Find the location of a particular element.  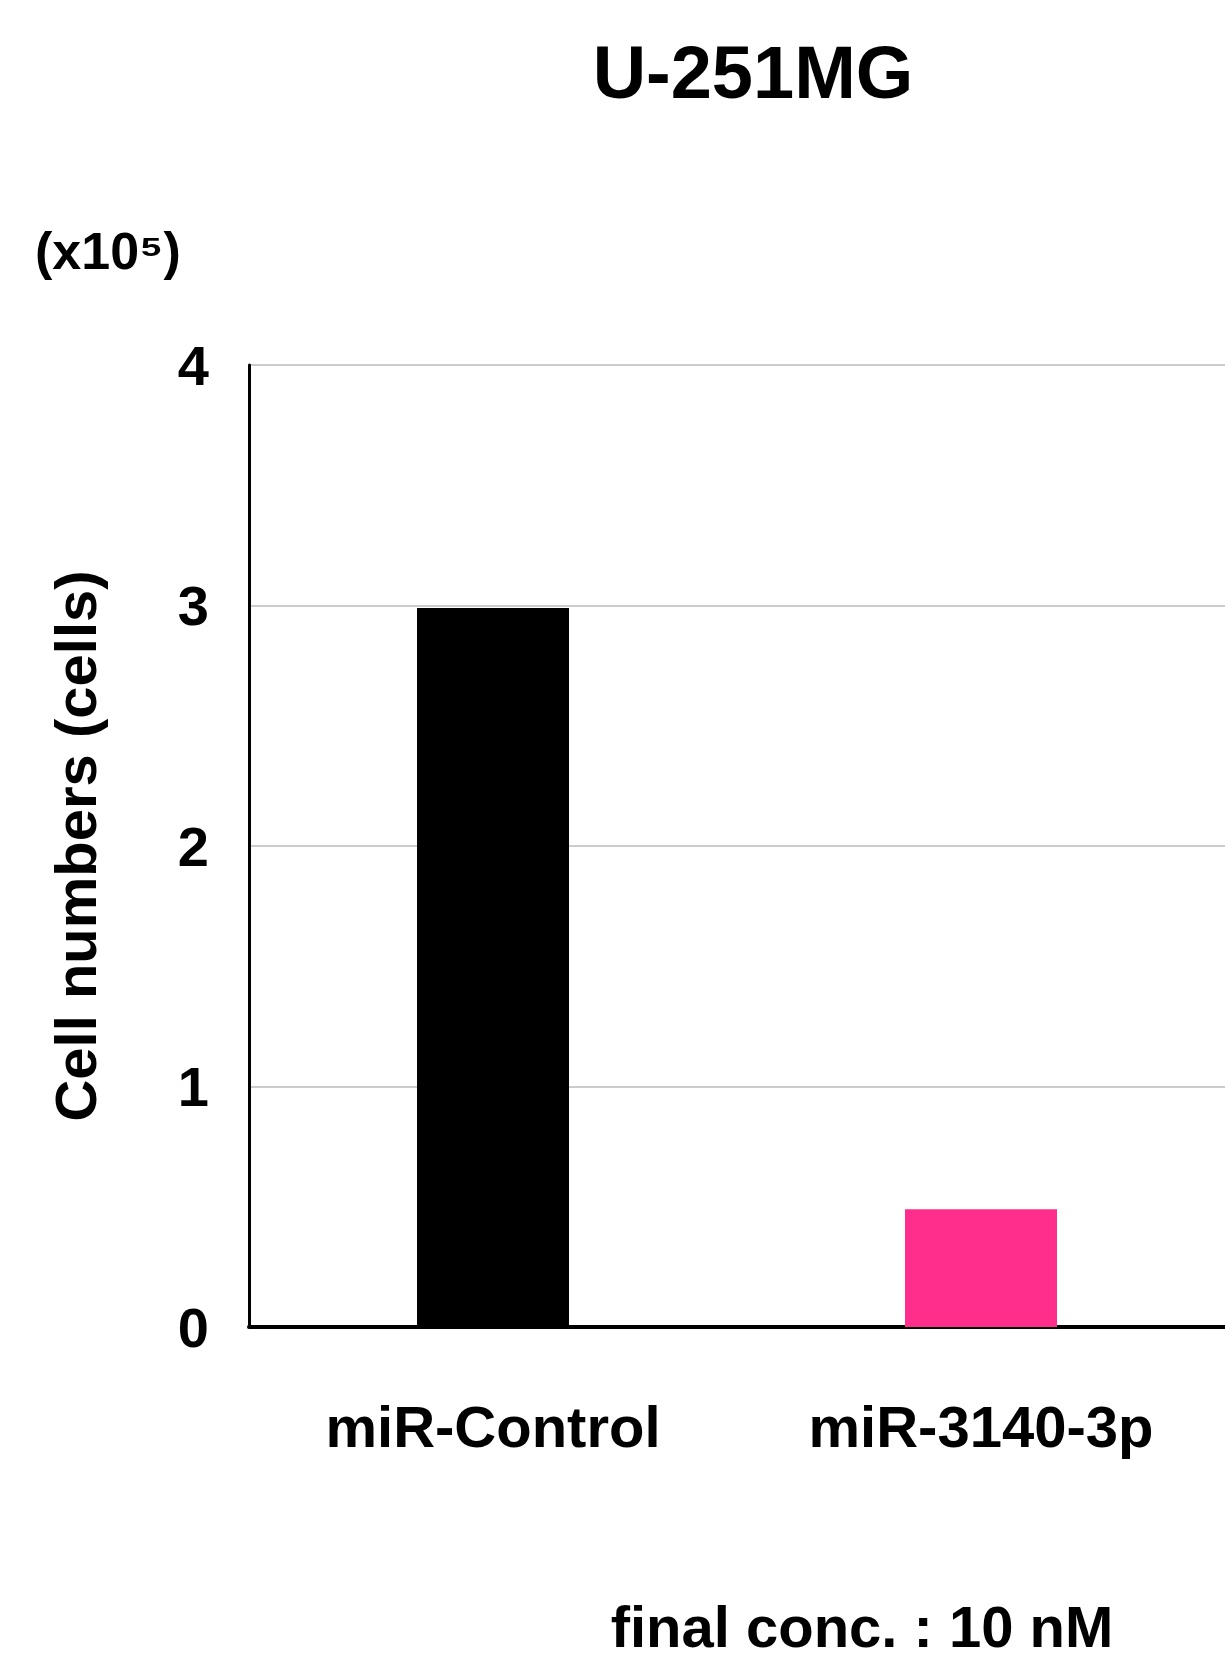

x-tick-label: miR-Control is located at coordinates (493, 1426).